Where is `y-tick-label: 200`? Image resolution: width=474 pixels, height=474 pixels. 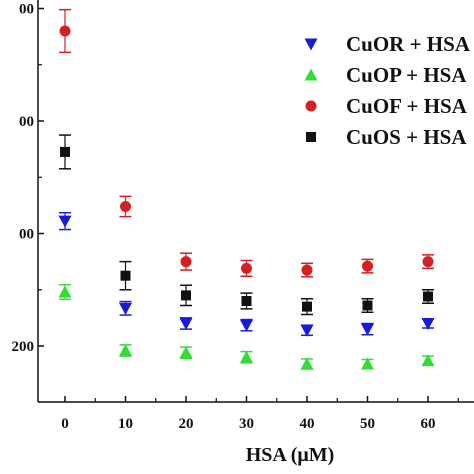 y-tick-label: 200 is located at coordinates (23, 347).